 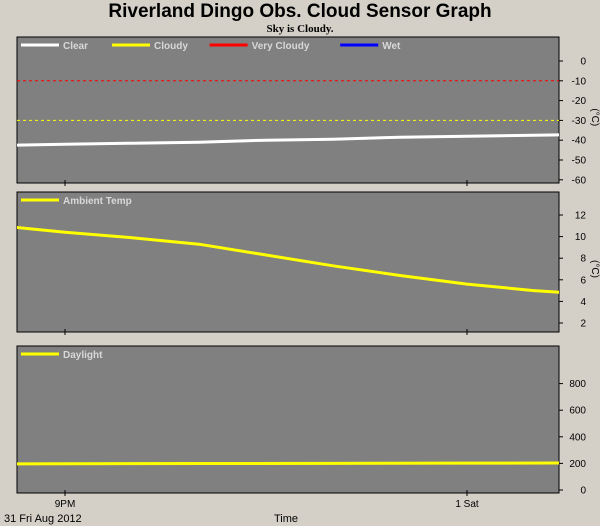 What do you see at coordinates (83, 355) in the screenshot?
I see `legend-label-daylight: Daylight` at bounding box center [83, 355].